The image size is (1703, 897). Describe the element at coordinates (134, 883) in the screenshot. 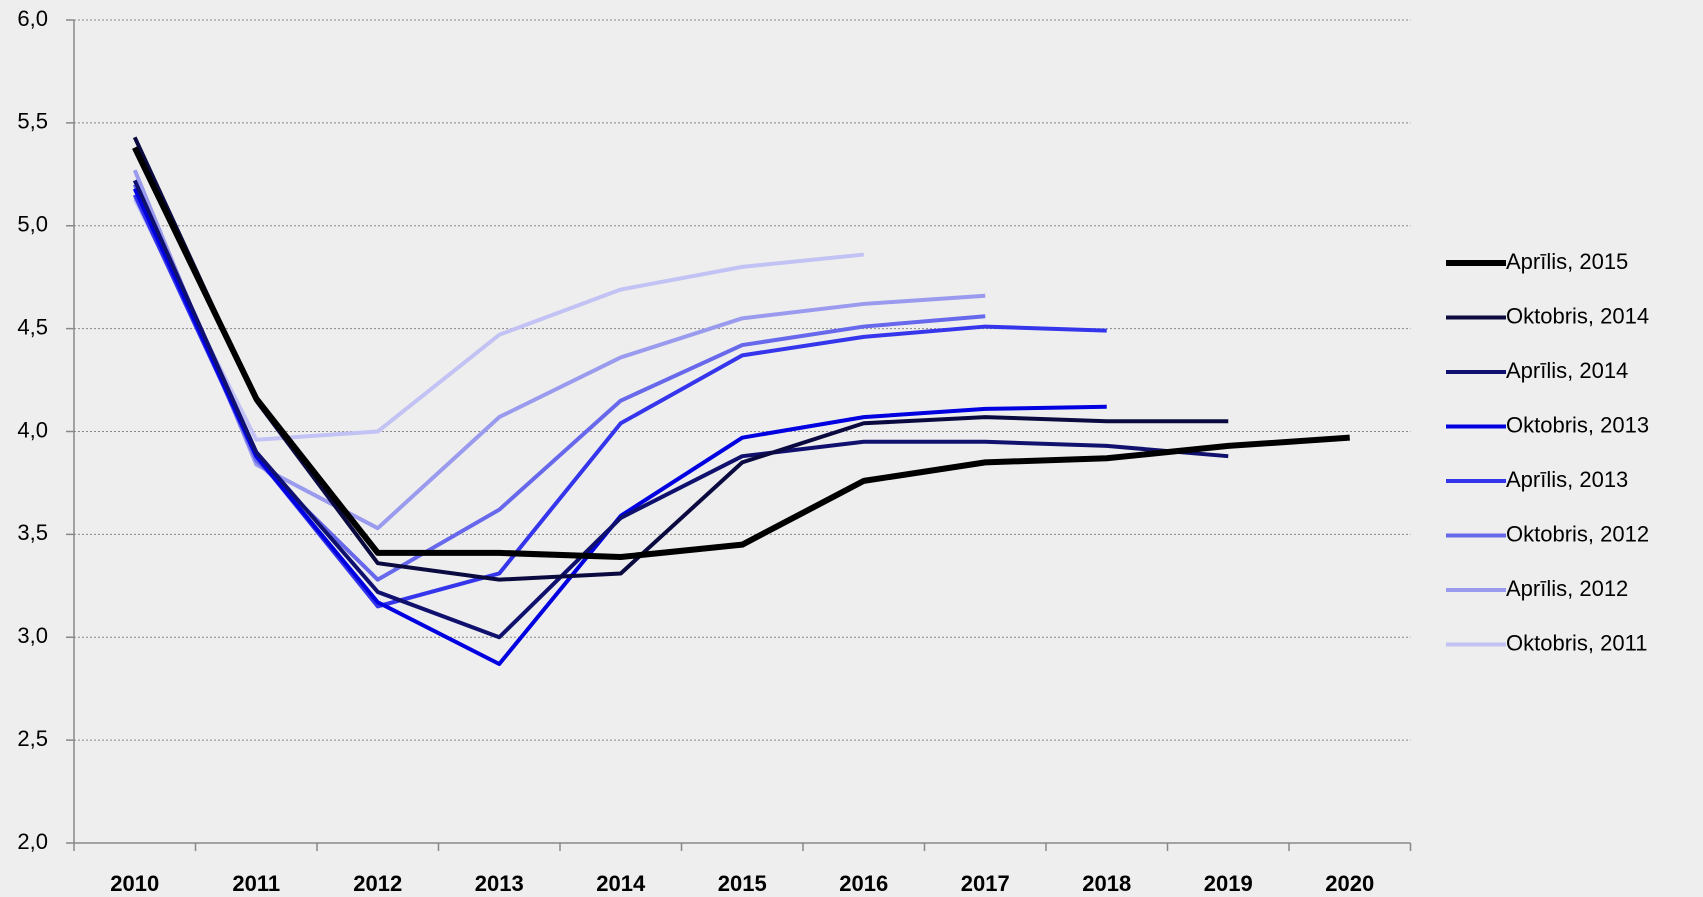

I see `x-tick-label: 2010` at that location.